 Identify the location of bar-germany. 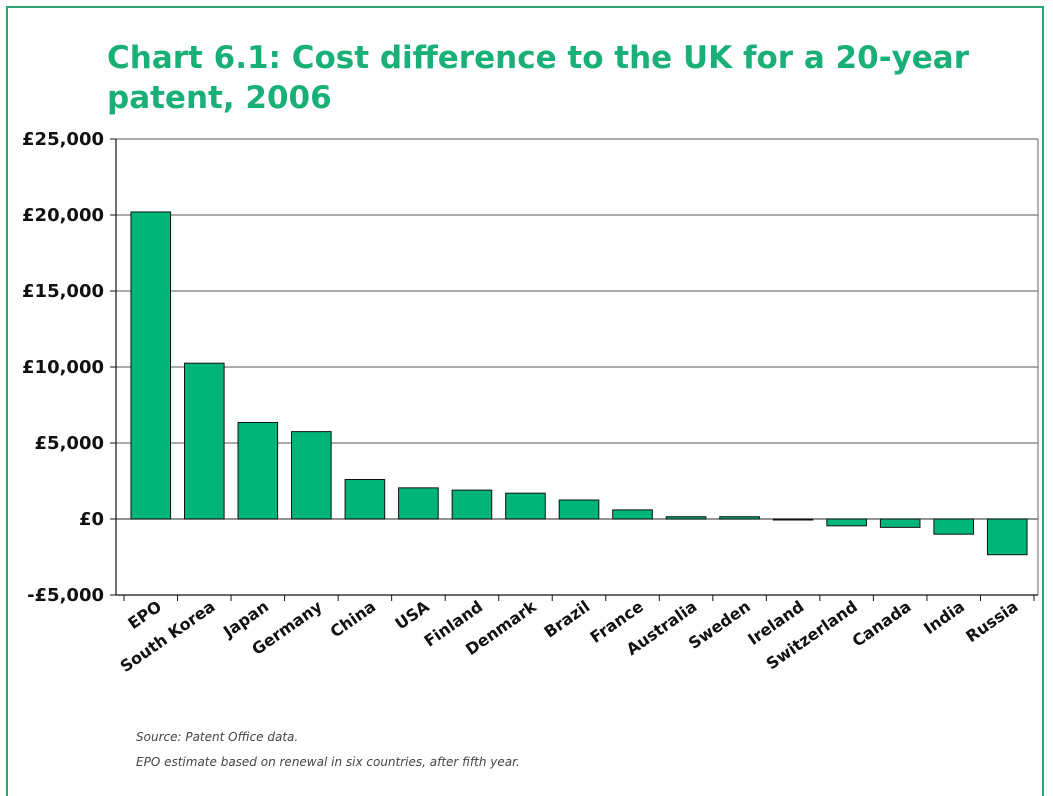
(311, 475).